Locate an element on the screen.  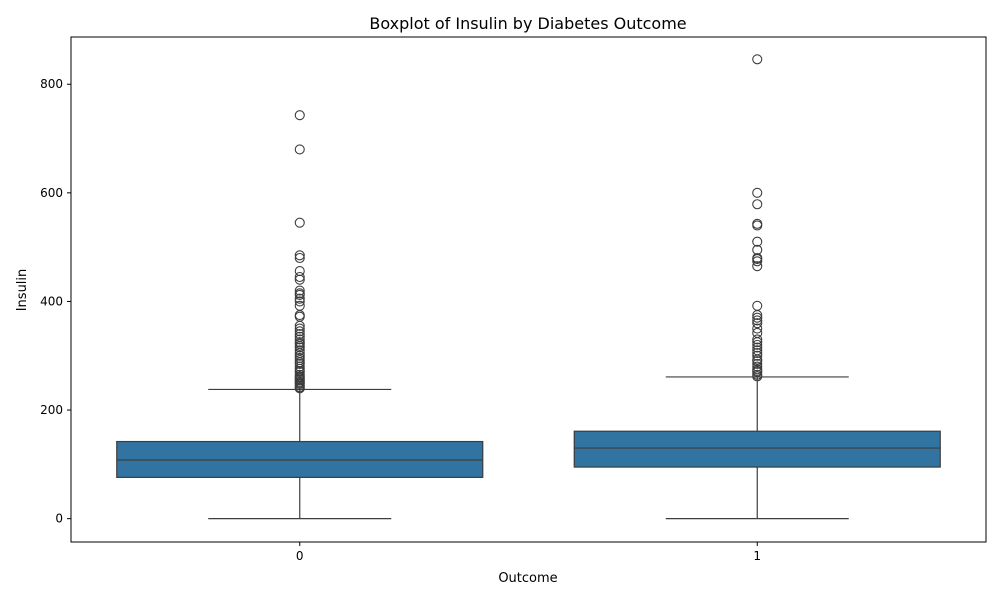
y-axis-label: Insulin is located at coordinates (22, 290).